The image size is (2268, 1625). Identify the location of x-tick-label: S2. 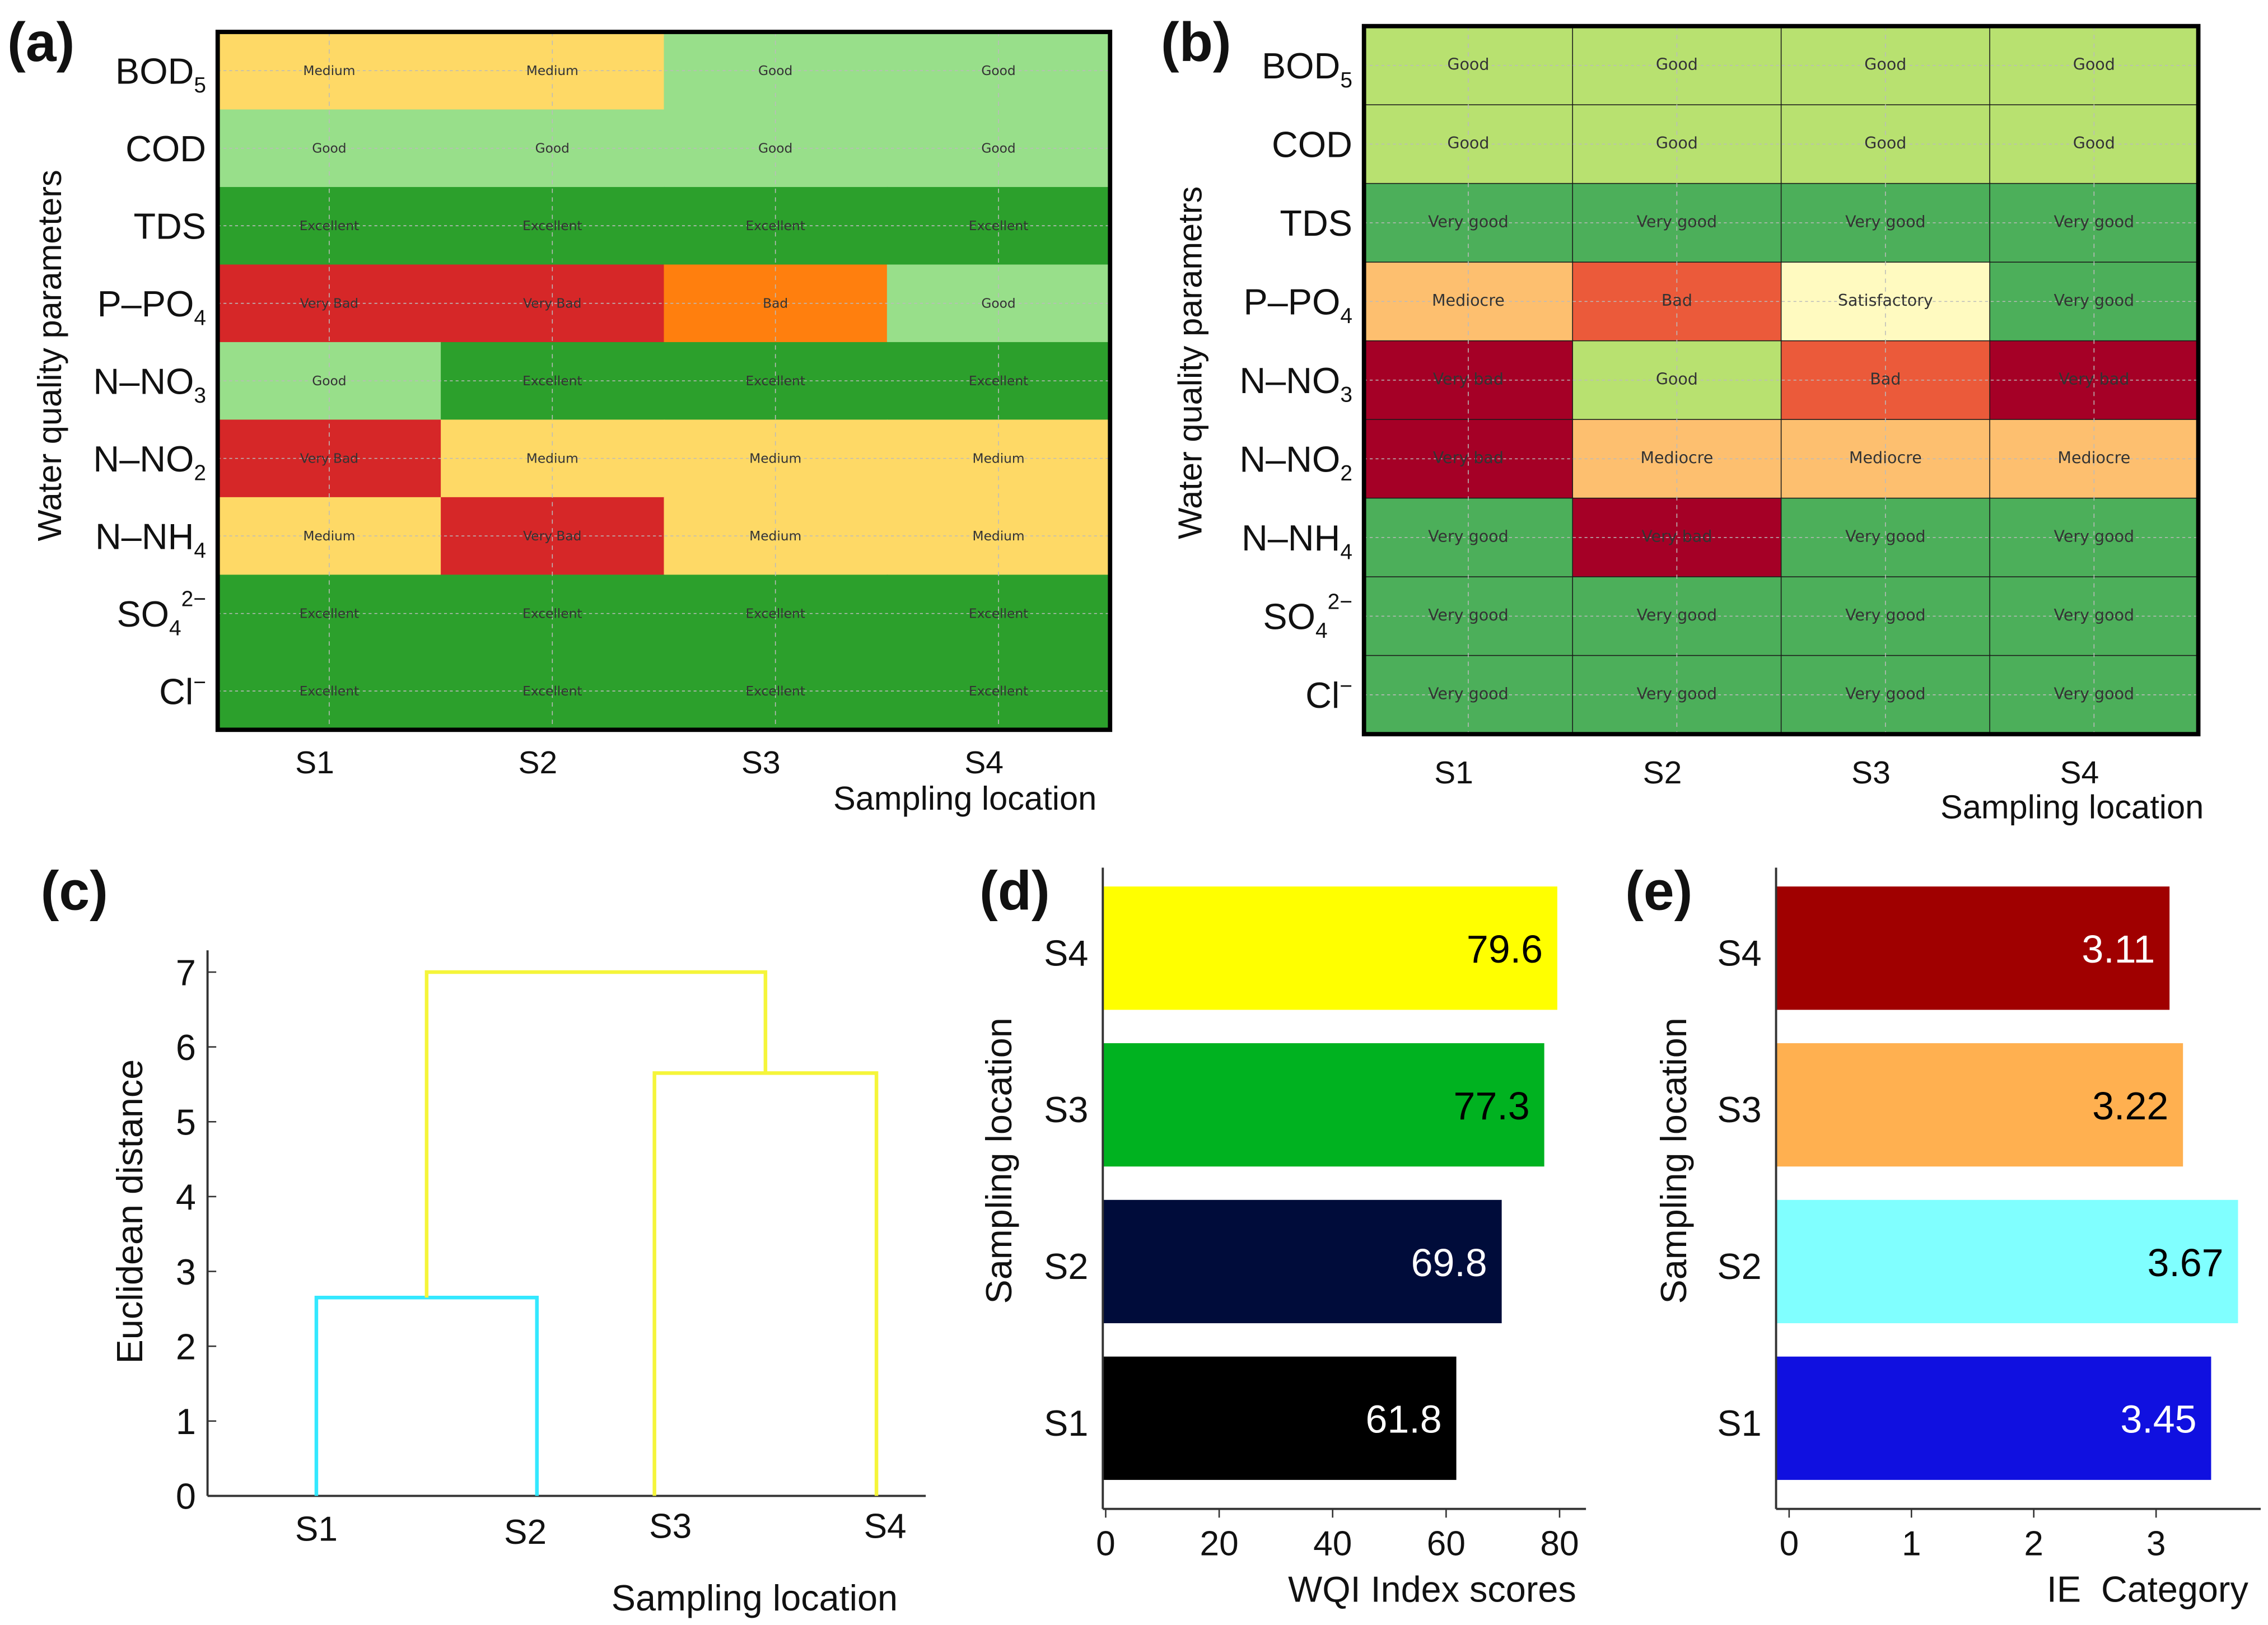
(526, 1532).